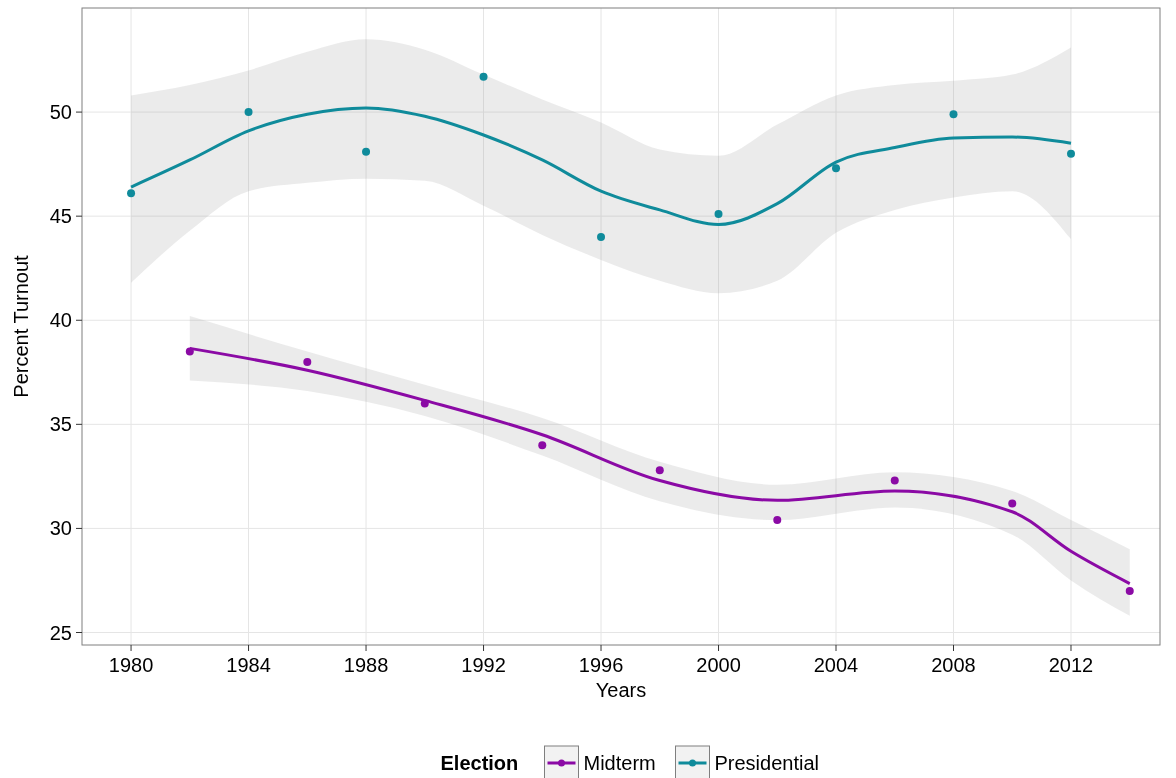 The height and width of the screenshot is (778, 1176). Describe the element at coordinates (60, 424) in the screenshot. I see `y-tick-label: 35` at that location.